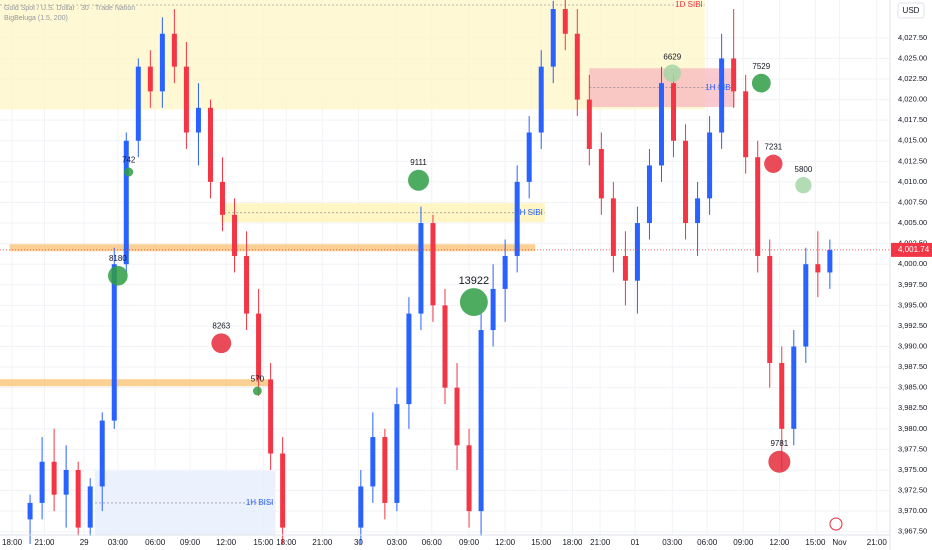  Describe the element at coordinates (912, 345) in the screenshot. I see `y-tick-label: 3,990.00` at that location.